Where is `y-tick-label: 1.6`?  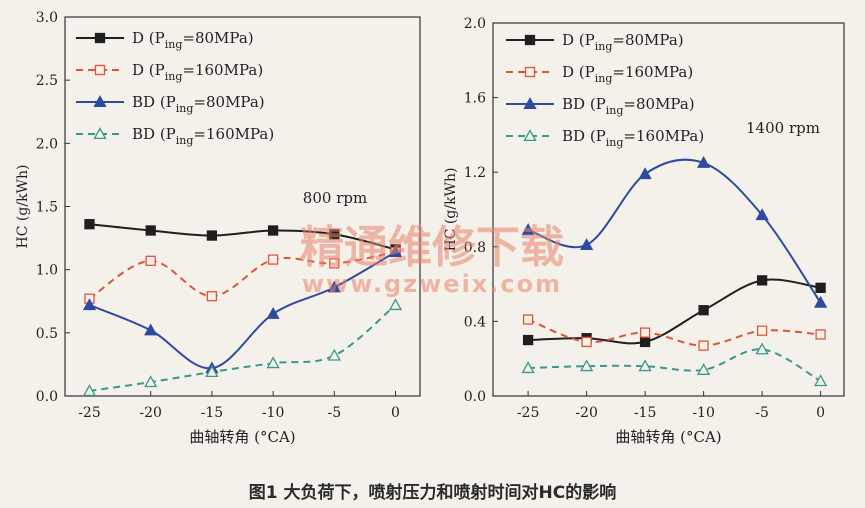 y-tick-label: 1.6 is located at coordinates (475, 99).